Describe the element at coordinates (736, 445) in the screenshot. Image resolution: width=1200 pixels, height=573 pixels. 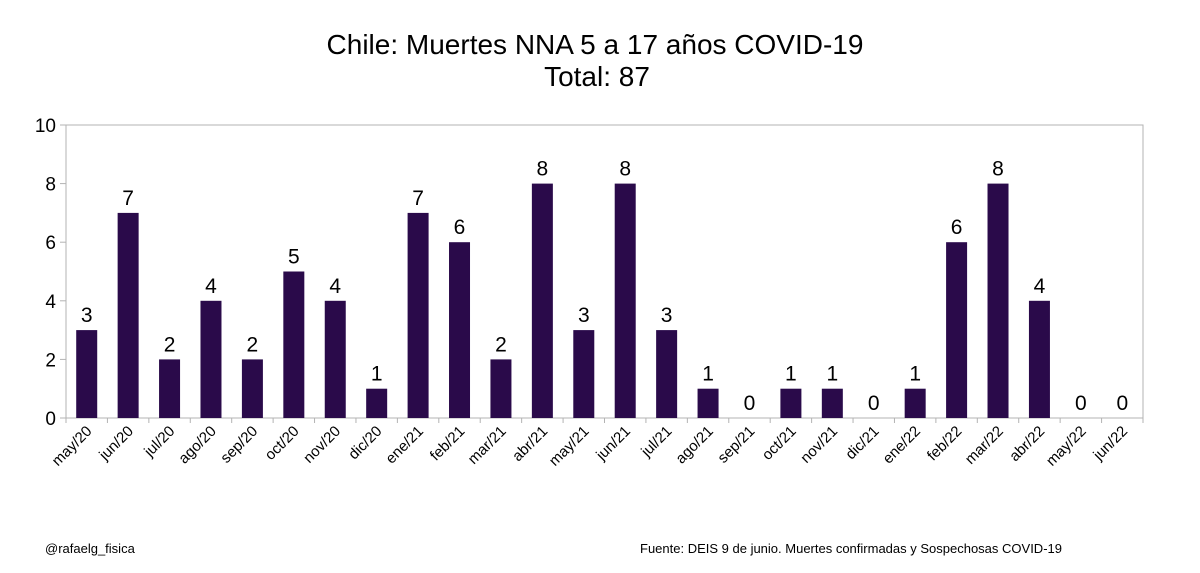
I see `x-tick-label: sep/21` at that location.